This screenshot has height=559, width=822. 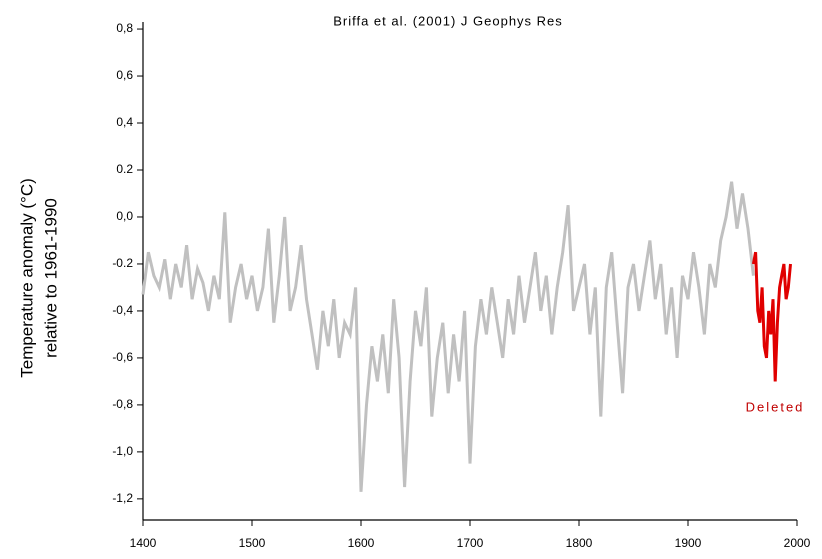 What do you see at coordinates (771, 316) in the screenshot?
I see `line` at bounding box center [771, 316].